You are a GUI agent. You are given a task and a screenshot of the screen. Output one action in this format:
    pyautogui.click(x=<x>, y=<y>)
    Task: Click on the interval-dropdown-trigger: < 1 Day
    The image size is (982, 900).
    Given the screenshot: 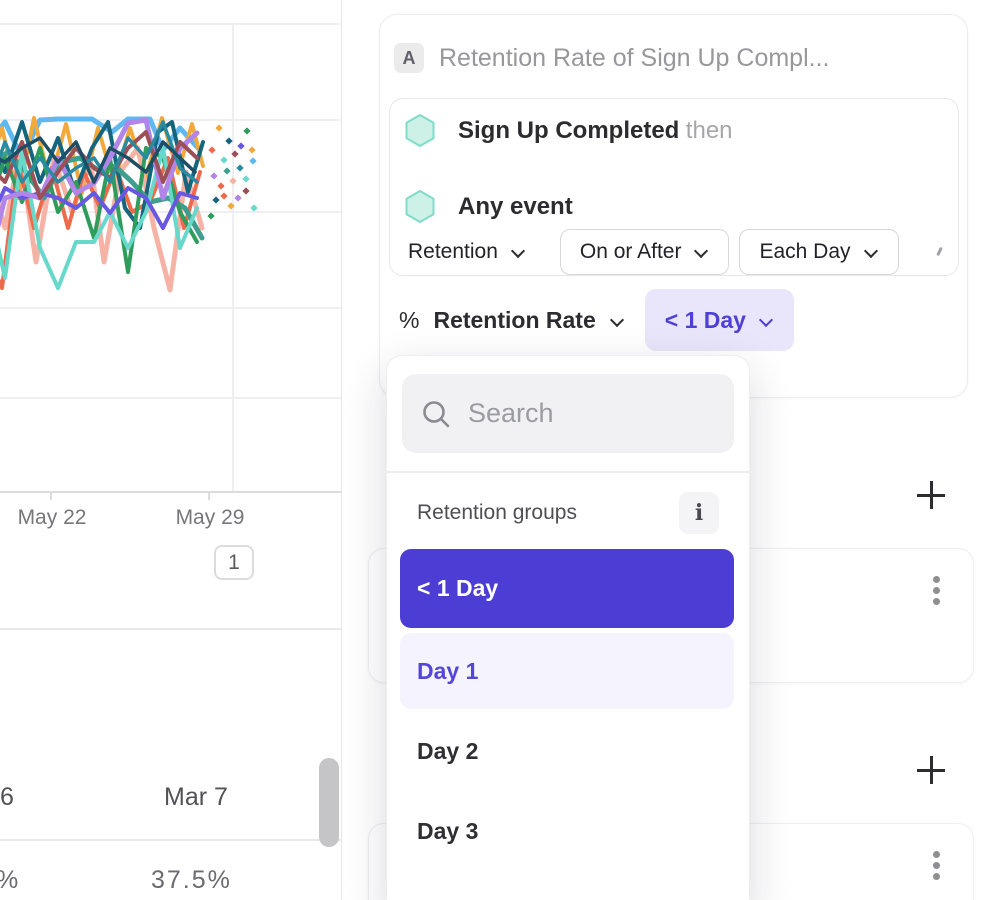 What is the action you would take?
    pyautogui.click(x=719, y=320)
    